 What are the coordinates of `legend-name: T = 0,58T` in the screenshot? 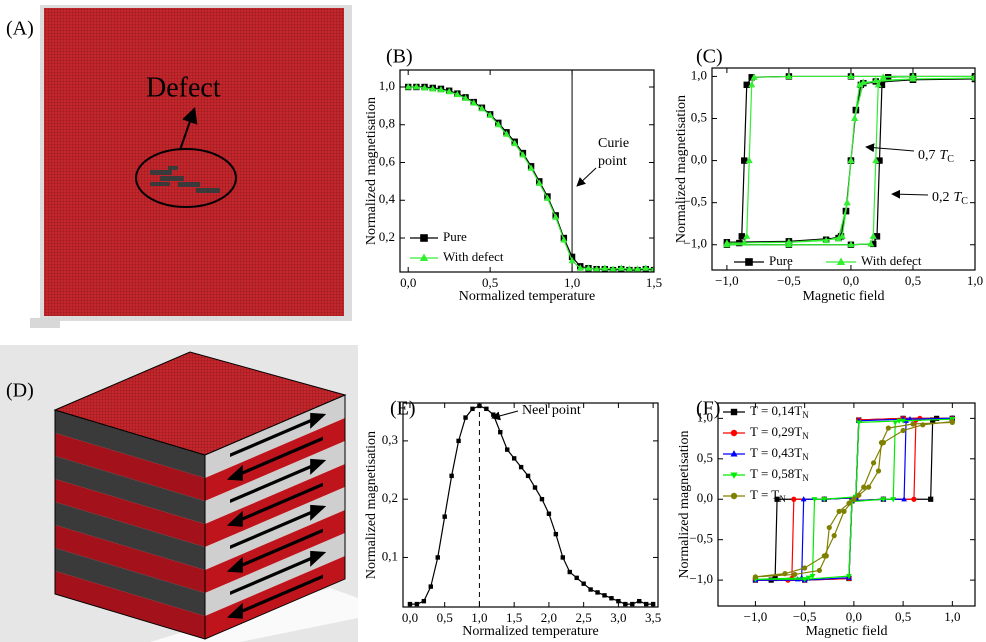 It's located at (776, 473).